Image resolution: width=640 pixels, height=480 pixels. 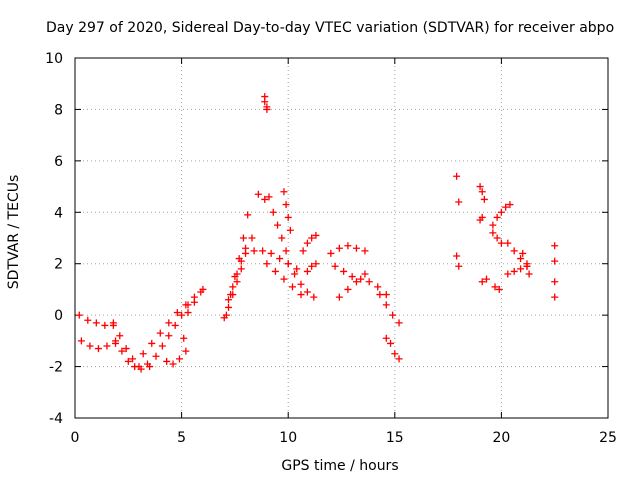 I want to click on x-tick-label: 20, so click(x=501, y=438).